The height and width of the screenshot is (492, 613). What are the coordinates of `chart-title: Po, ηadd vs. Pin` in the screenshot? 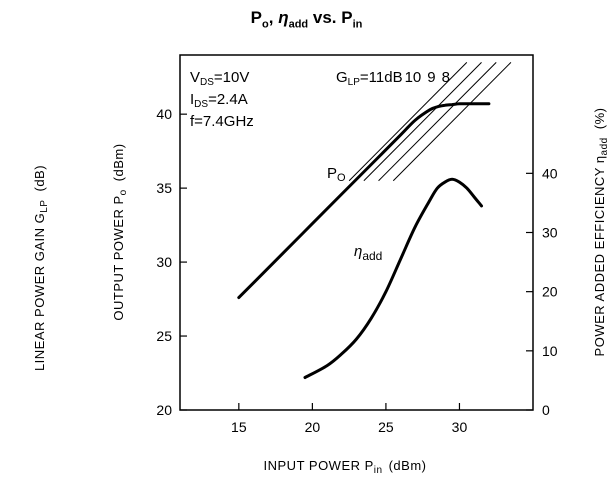 It's located at (306, 19).